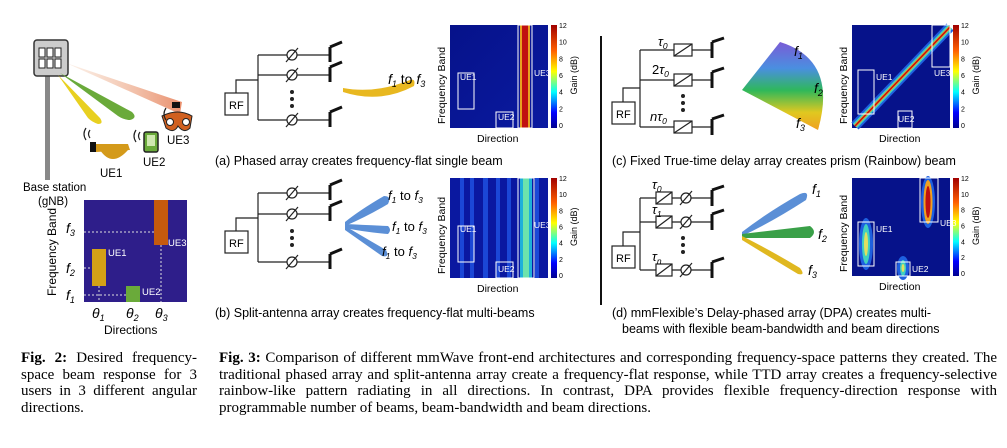 The image size is (1007, 448). What do you see at coordinates (717, 84) in the screenshot?
I see `panel-c: RF τ0 2τ0 nτ0 f1 f2 f3` at bounding box center [717, 84].